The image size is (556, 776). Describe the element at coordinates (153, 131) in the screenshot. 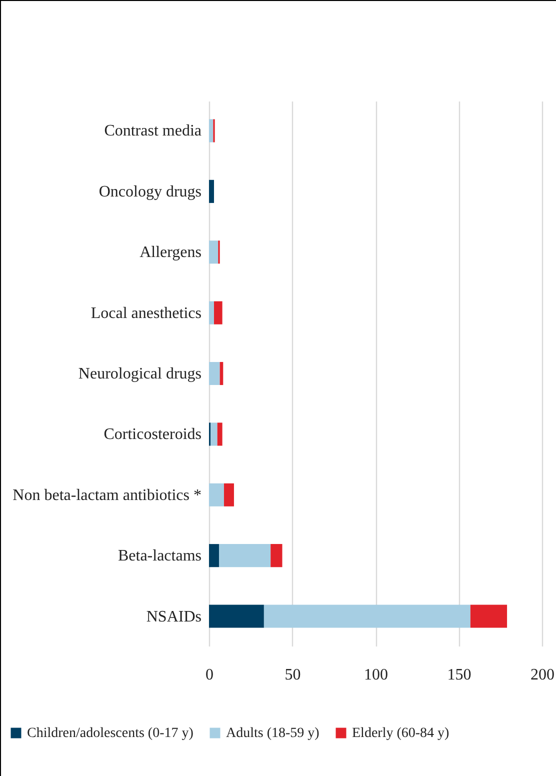

I see `y-tick-label: Contrast media` at that location.